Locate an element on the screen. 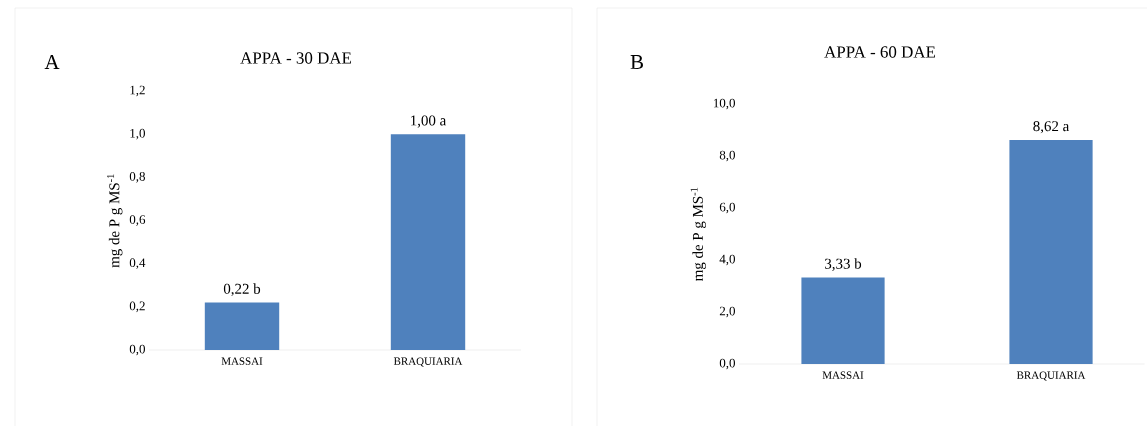 Image resolution: width=1147 pixels, height=426 pixels. data-label: 0,22 b is located at coordinates (242, 289).